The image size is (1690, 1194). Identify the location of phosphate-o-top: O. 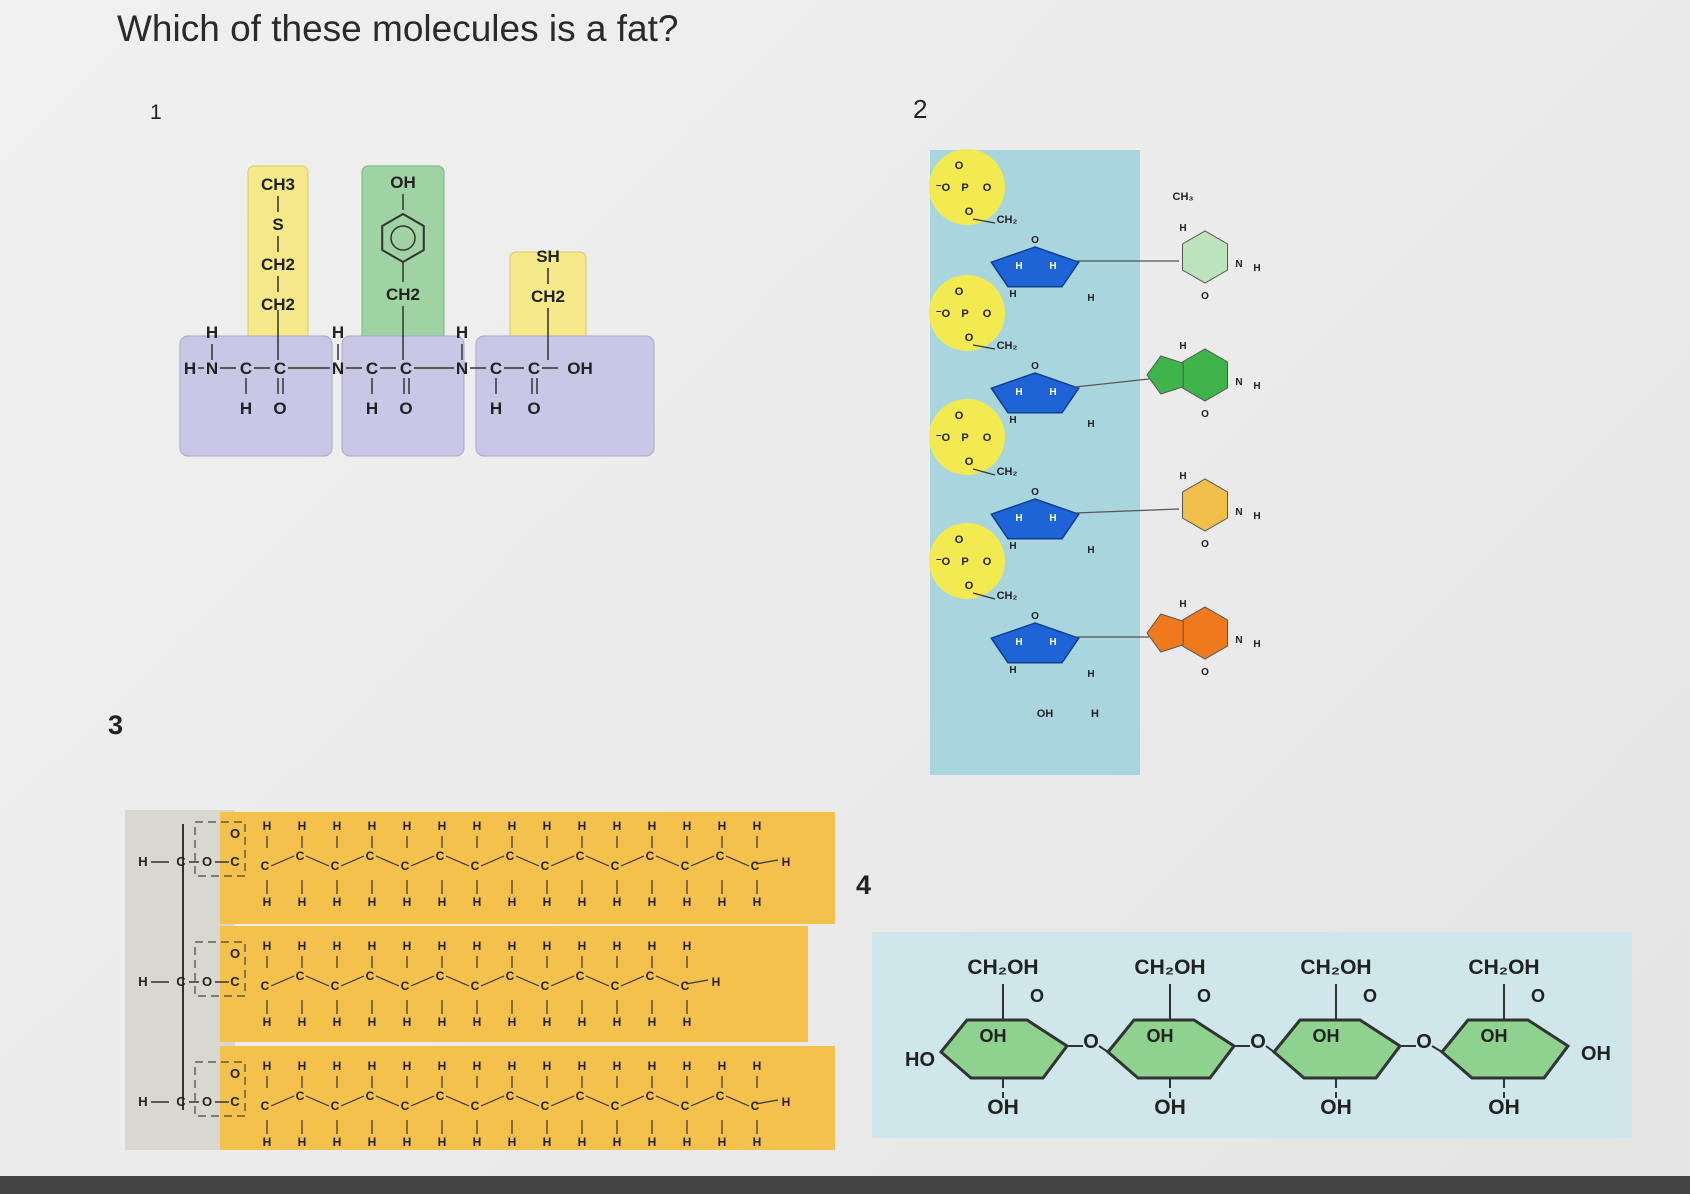
(959, 540).